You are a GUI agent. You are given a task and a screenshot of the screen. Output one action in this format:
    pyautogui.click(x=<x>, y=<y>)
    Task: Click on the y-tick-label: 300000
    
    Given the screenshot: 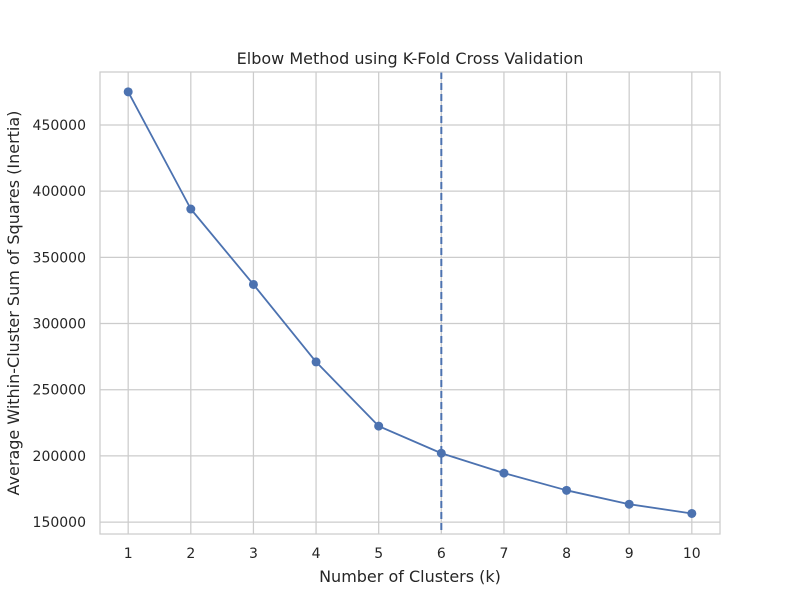 What is the action you would take?
    pyautogui.click(x=59, y=325)
    